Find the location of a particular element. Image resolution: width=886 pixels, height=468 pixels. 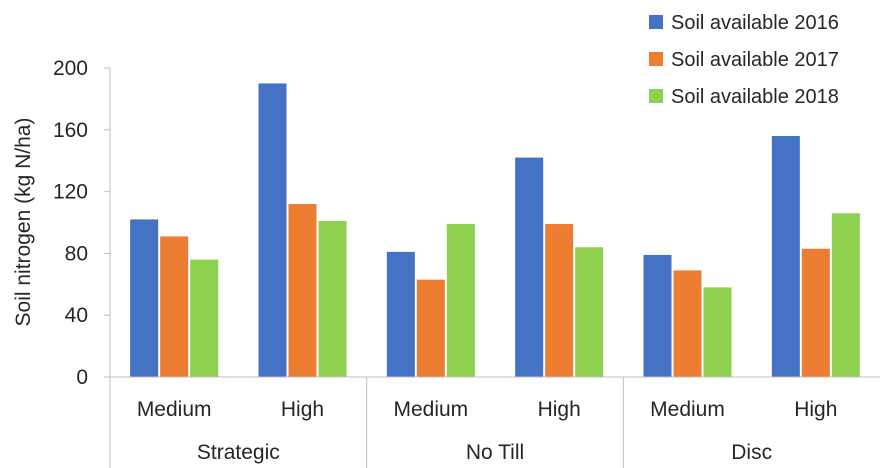

y-tick-label: 40 is located at coordinates (76, 315).